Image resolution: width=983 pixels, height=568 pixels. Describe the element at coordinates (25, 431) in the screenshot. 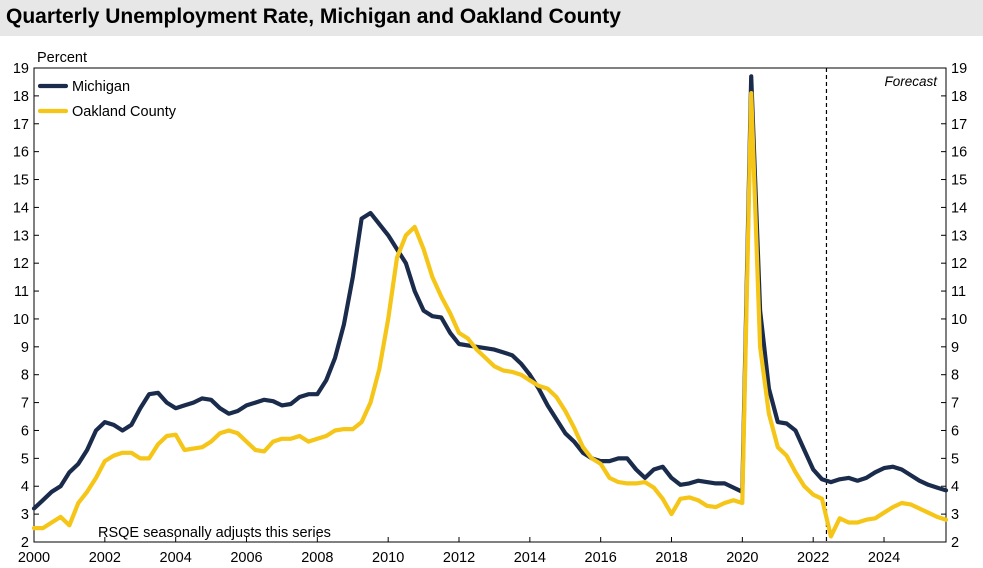

I see `y-tick-label-left: 6` at that location.